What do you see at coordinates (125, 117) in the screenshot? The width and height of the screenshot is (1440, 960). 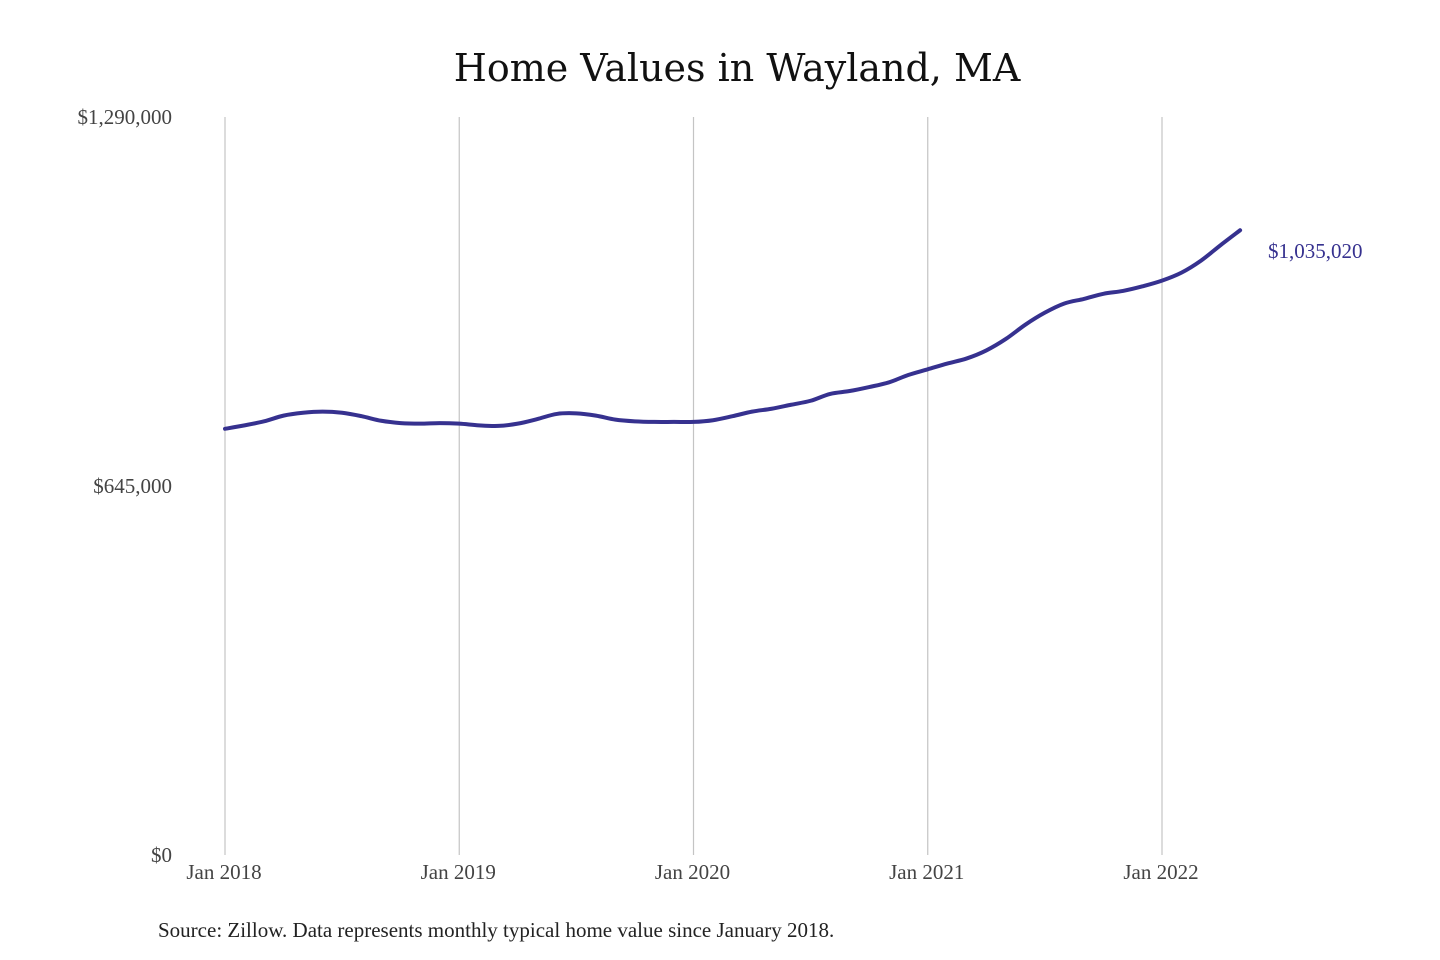 I see `y-tick-label: $1,290,000` at bounding box center [125, 117].